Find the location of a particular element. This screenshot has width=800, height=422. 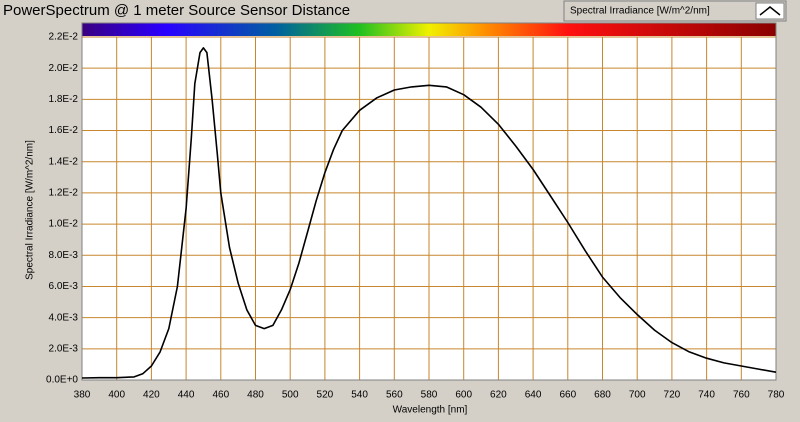

legend-label: Spectral Irradiance [W/m^2/nm] is located at coordinates (640, 11).